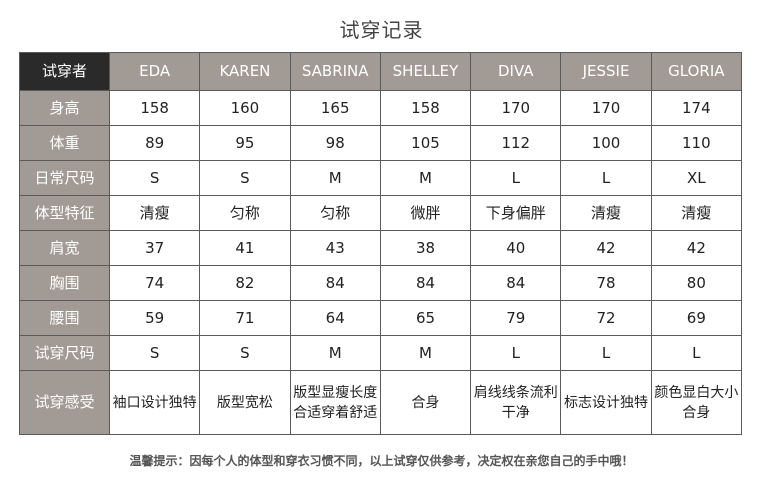 Image resolution: width=763 pixels, height=490 pixels. I want to click on model-name-sabrina: SABRINA, so click(335, 71).